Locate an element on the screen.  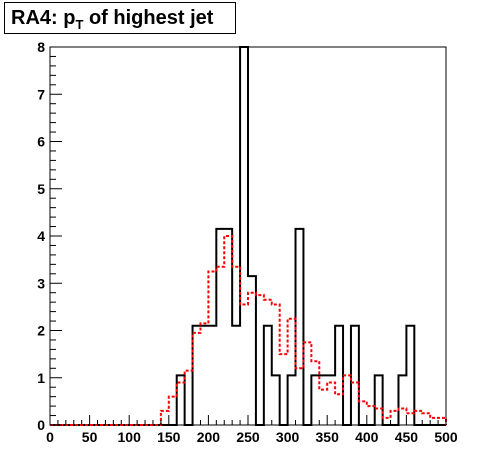
x-tick-label: 200 is located at coordinates (209, 437).